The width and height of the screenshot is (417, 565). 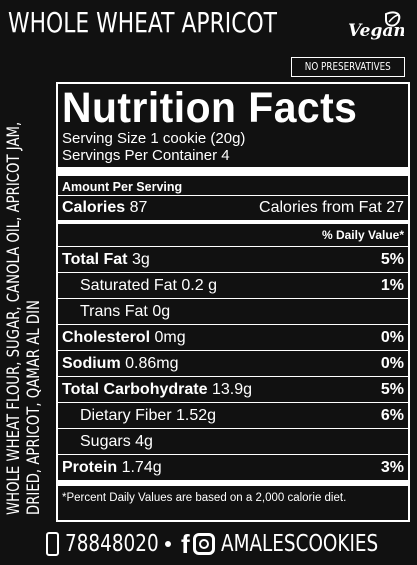 I want to click on nutrient-amount: 13.9g, so click(x=231, y=389).